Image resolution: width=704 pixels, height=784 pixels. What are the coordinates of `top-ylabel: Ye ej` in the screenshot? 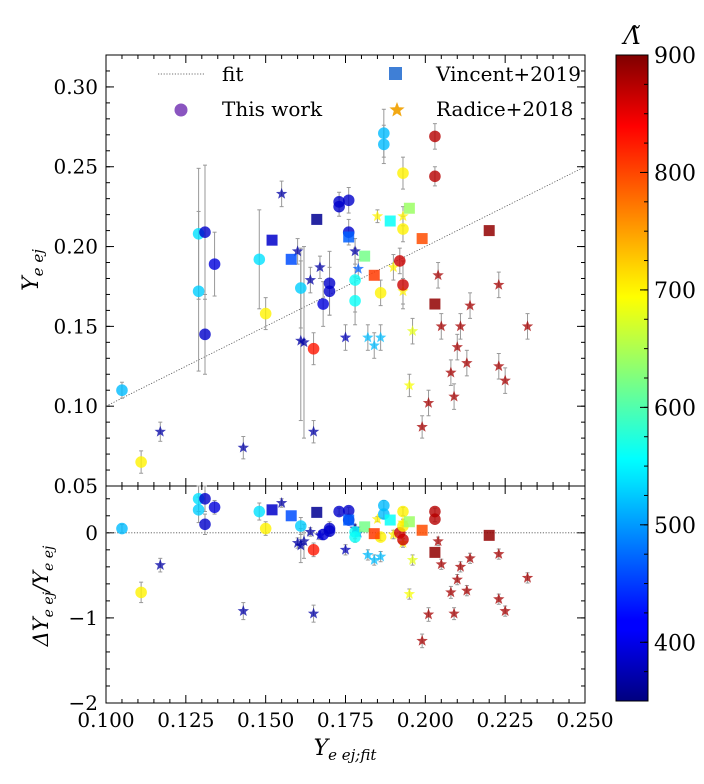 It's located at (33, 270).